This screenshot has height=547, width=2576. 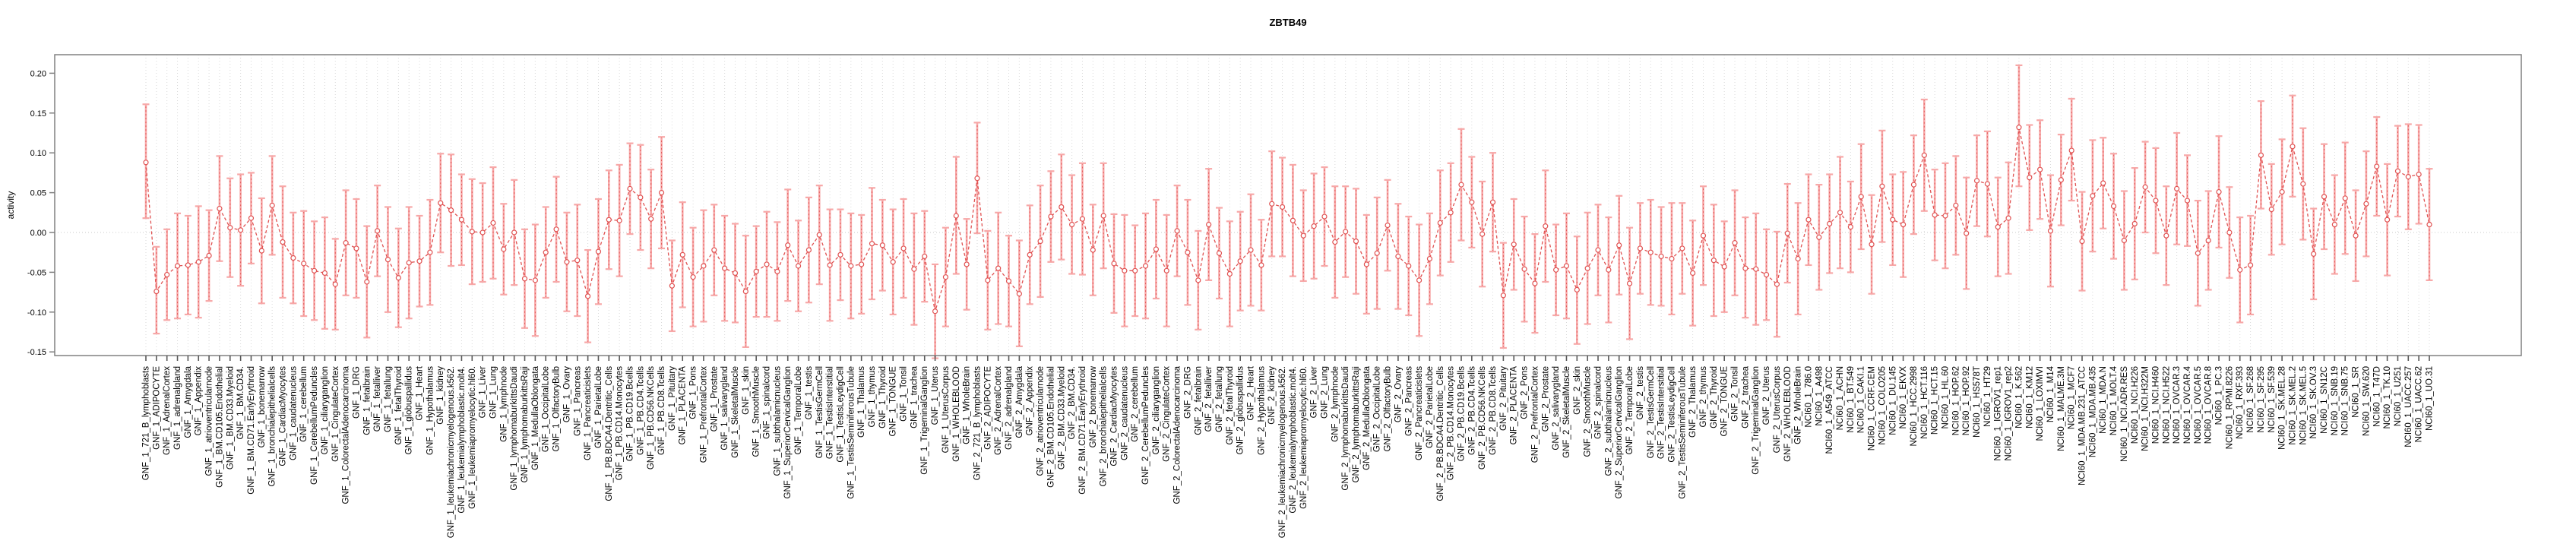 I want to click on x-tick-label: GNF_1_ColorectalAdenocarcinoma, so click(x=346, y=434).